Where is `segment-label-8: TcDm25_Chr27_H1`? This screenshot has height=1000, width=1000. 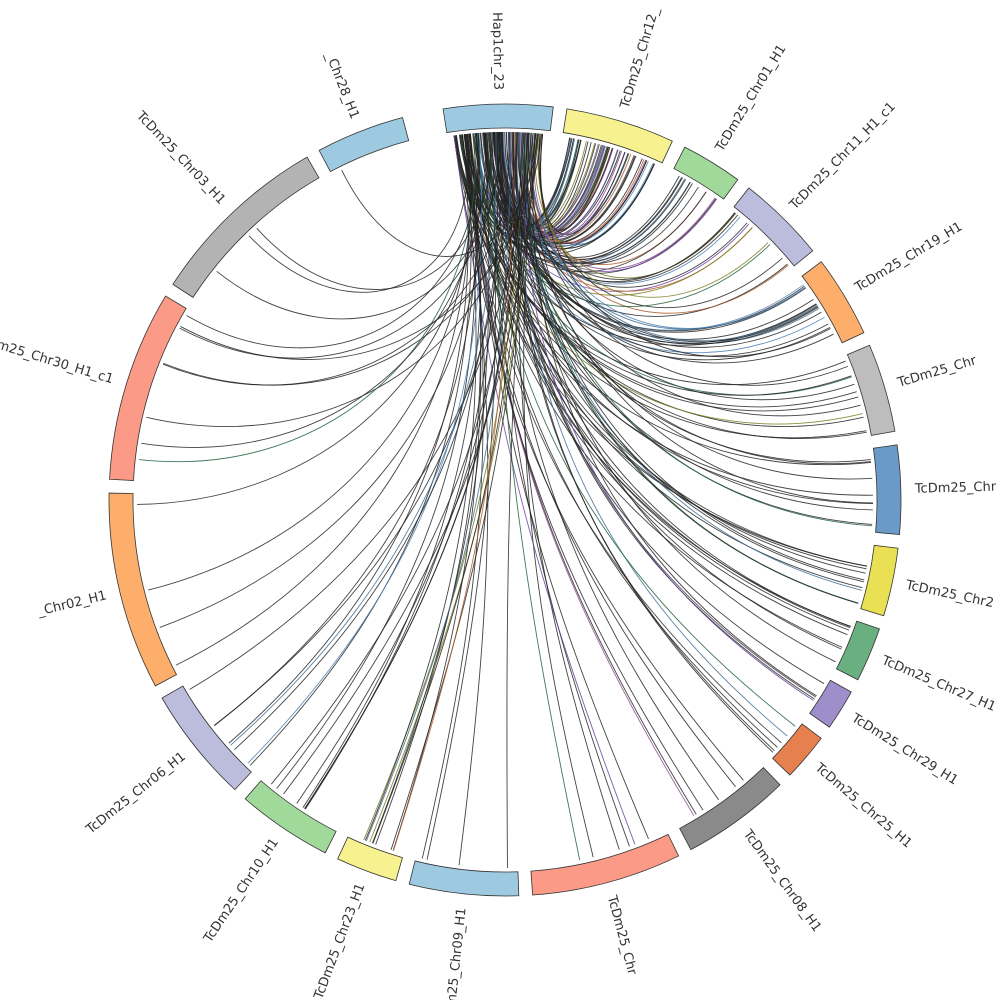
segment-label-8: TcDm25_Chr27_H1 is located at coordinates (938, 684).